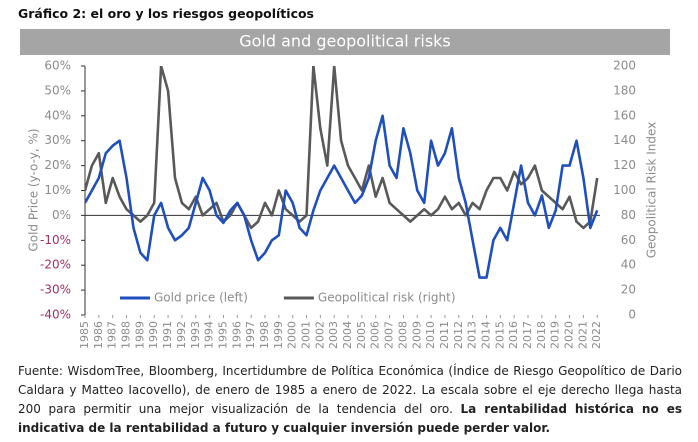  Describe the element at coordinates (195, 335) in the screenshot. I see `x-tick-label: 1993` at that location.